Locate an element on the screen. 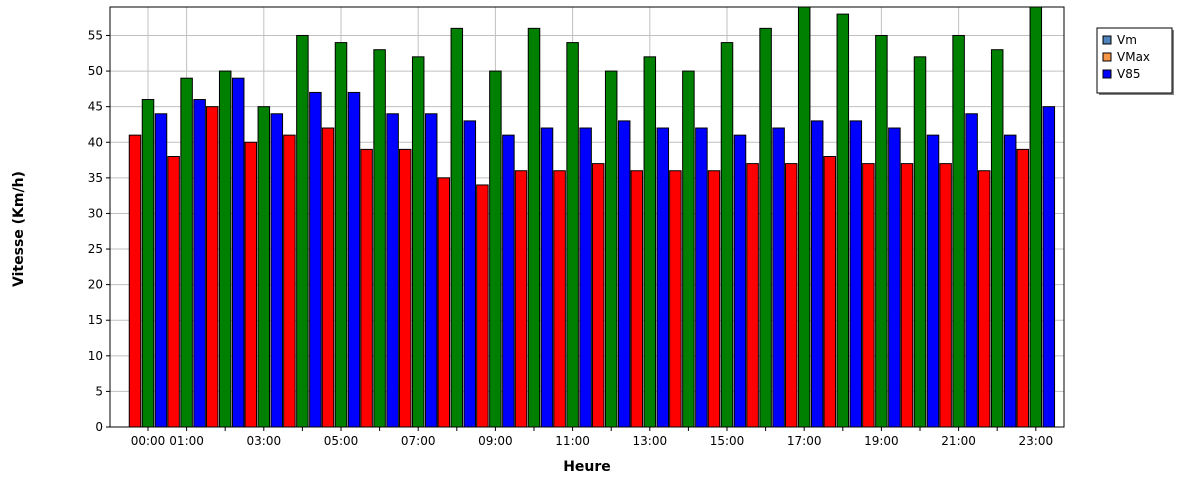  y-tick-label: 10 is located at coordinates (95, 356).